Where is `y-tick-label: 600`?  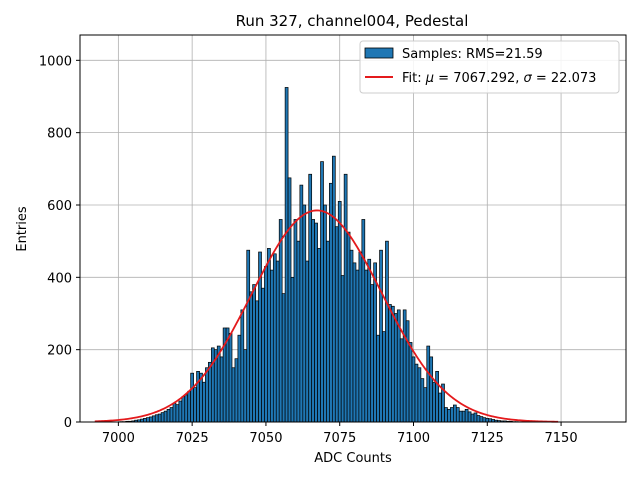
y-tick-label: 600 is located at coordinates (59, 206).